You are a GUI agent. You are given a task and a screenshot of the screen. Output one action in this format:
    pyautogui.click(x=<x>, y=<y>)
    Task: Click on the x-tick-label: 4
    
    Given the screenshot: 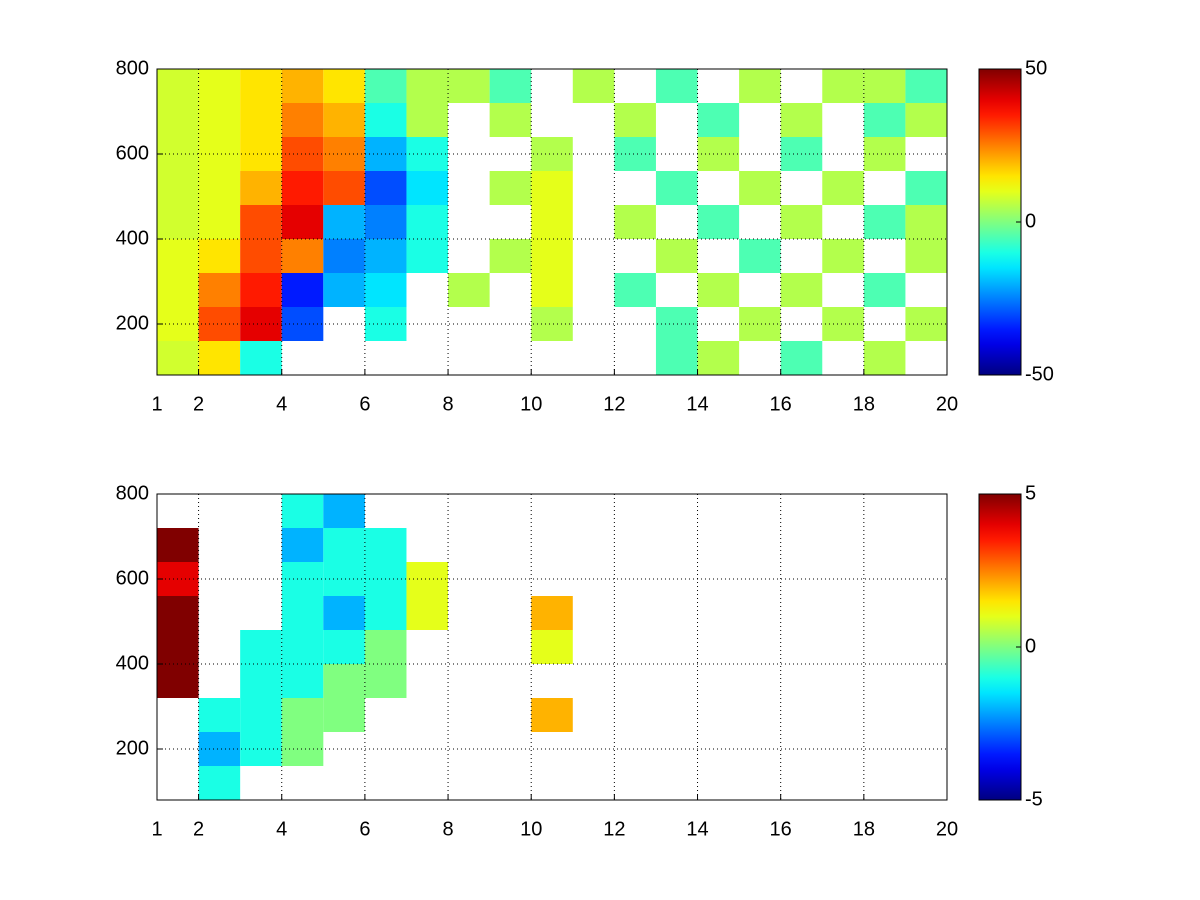 What is the action you would take?
    pyautogui.click(x=281, y=404)
    